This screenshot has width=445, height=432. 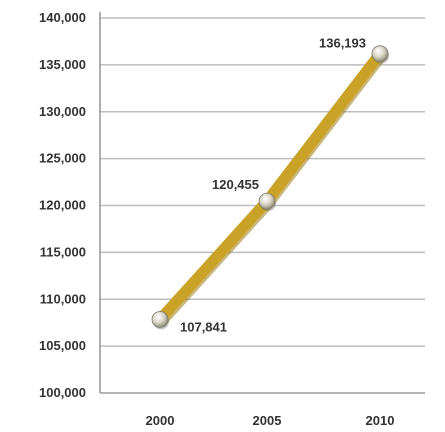 I want to click on y-tick-label: 140,000, so click(x=62, y=17).